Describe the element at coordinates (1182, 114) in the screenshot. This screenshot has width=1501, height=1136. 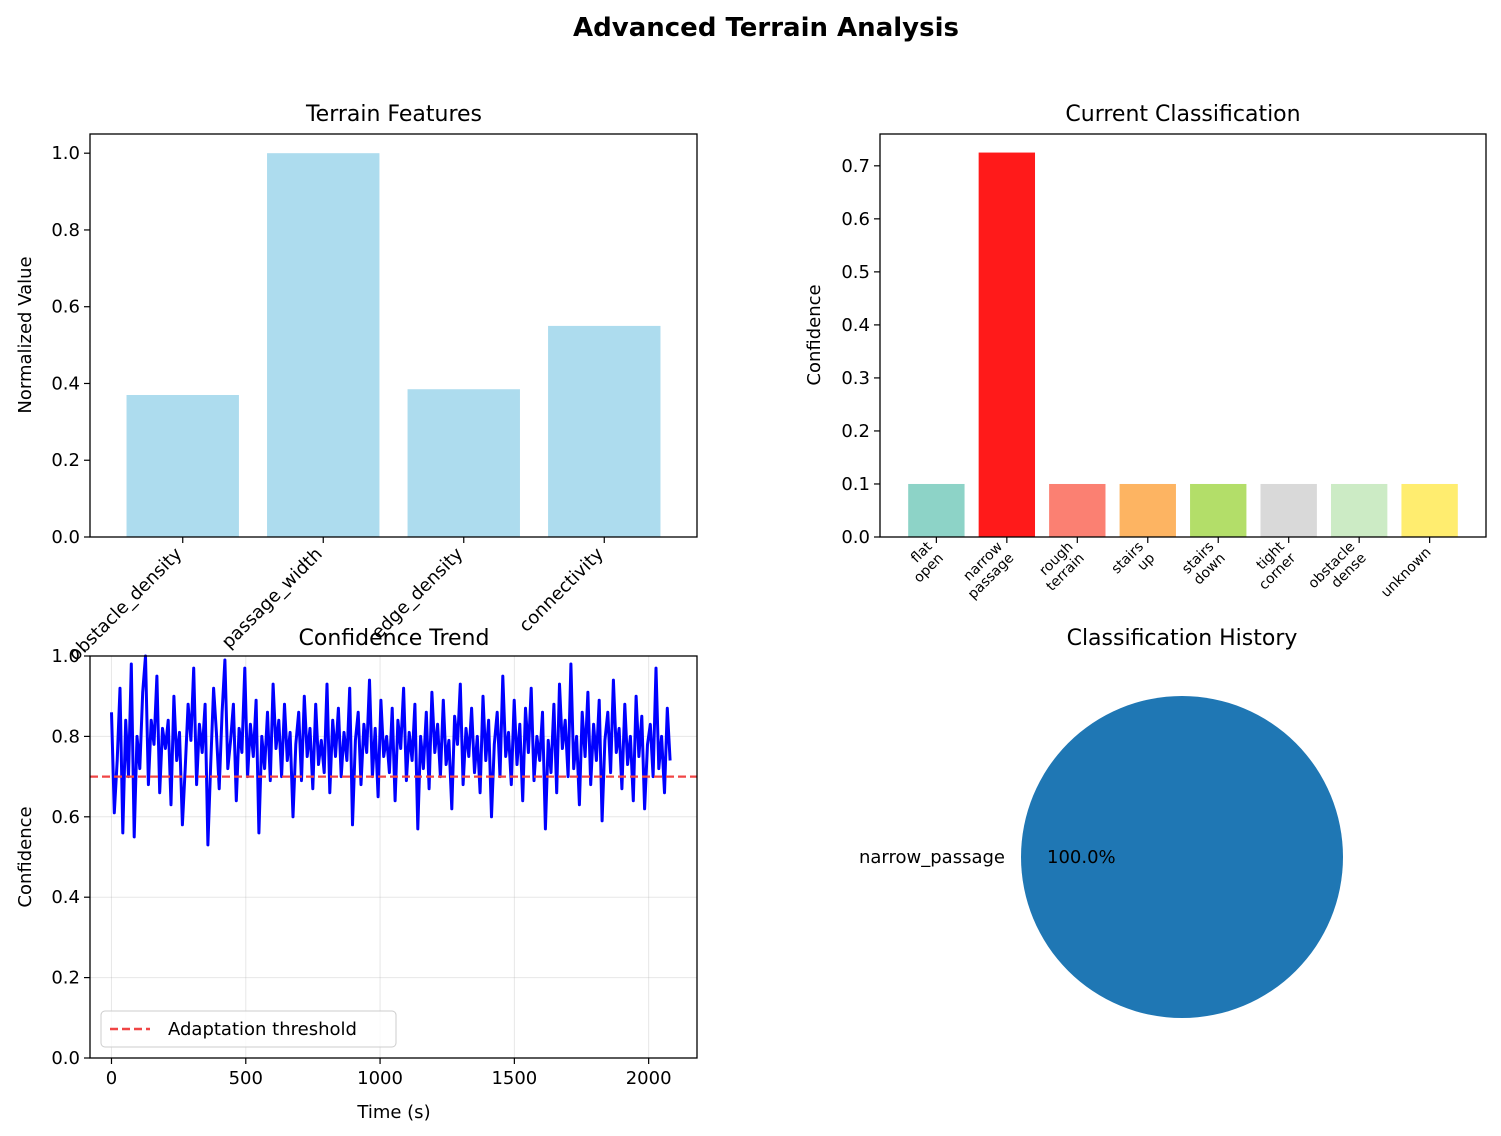
I see `current-classification-title: Current Classification` at that location.